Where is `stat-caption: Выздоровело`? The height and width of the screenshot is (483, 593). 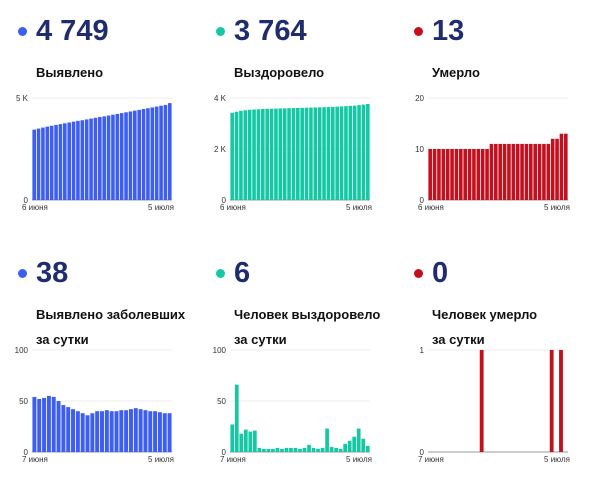 stat-caption: Выздоровело is located at coordinates (279, 72).